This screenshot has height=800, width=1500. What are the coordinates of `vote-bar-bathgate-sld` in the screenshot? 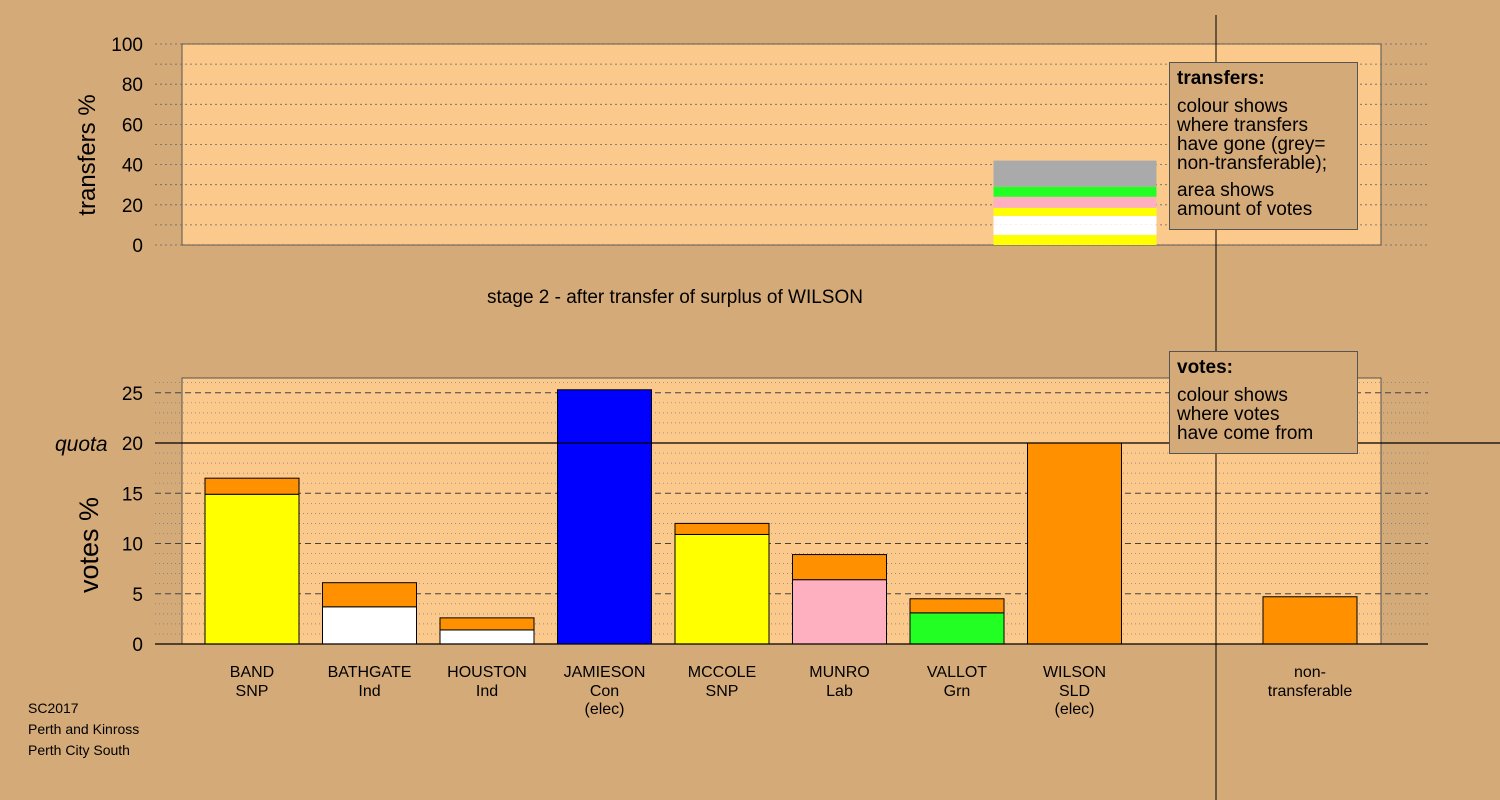 It's located at (369, 595).